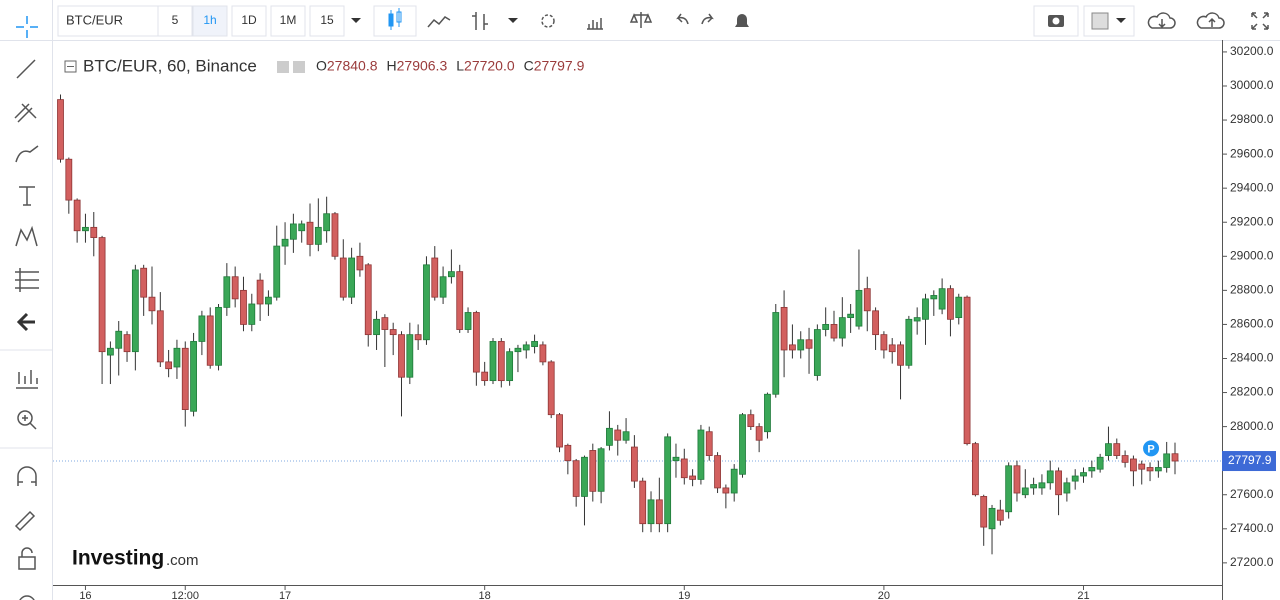 The width and height of the screenshot is (1280, 600). I want to click on chart-type-button, so click(395, 21).